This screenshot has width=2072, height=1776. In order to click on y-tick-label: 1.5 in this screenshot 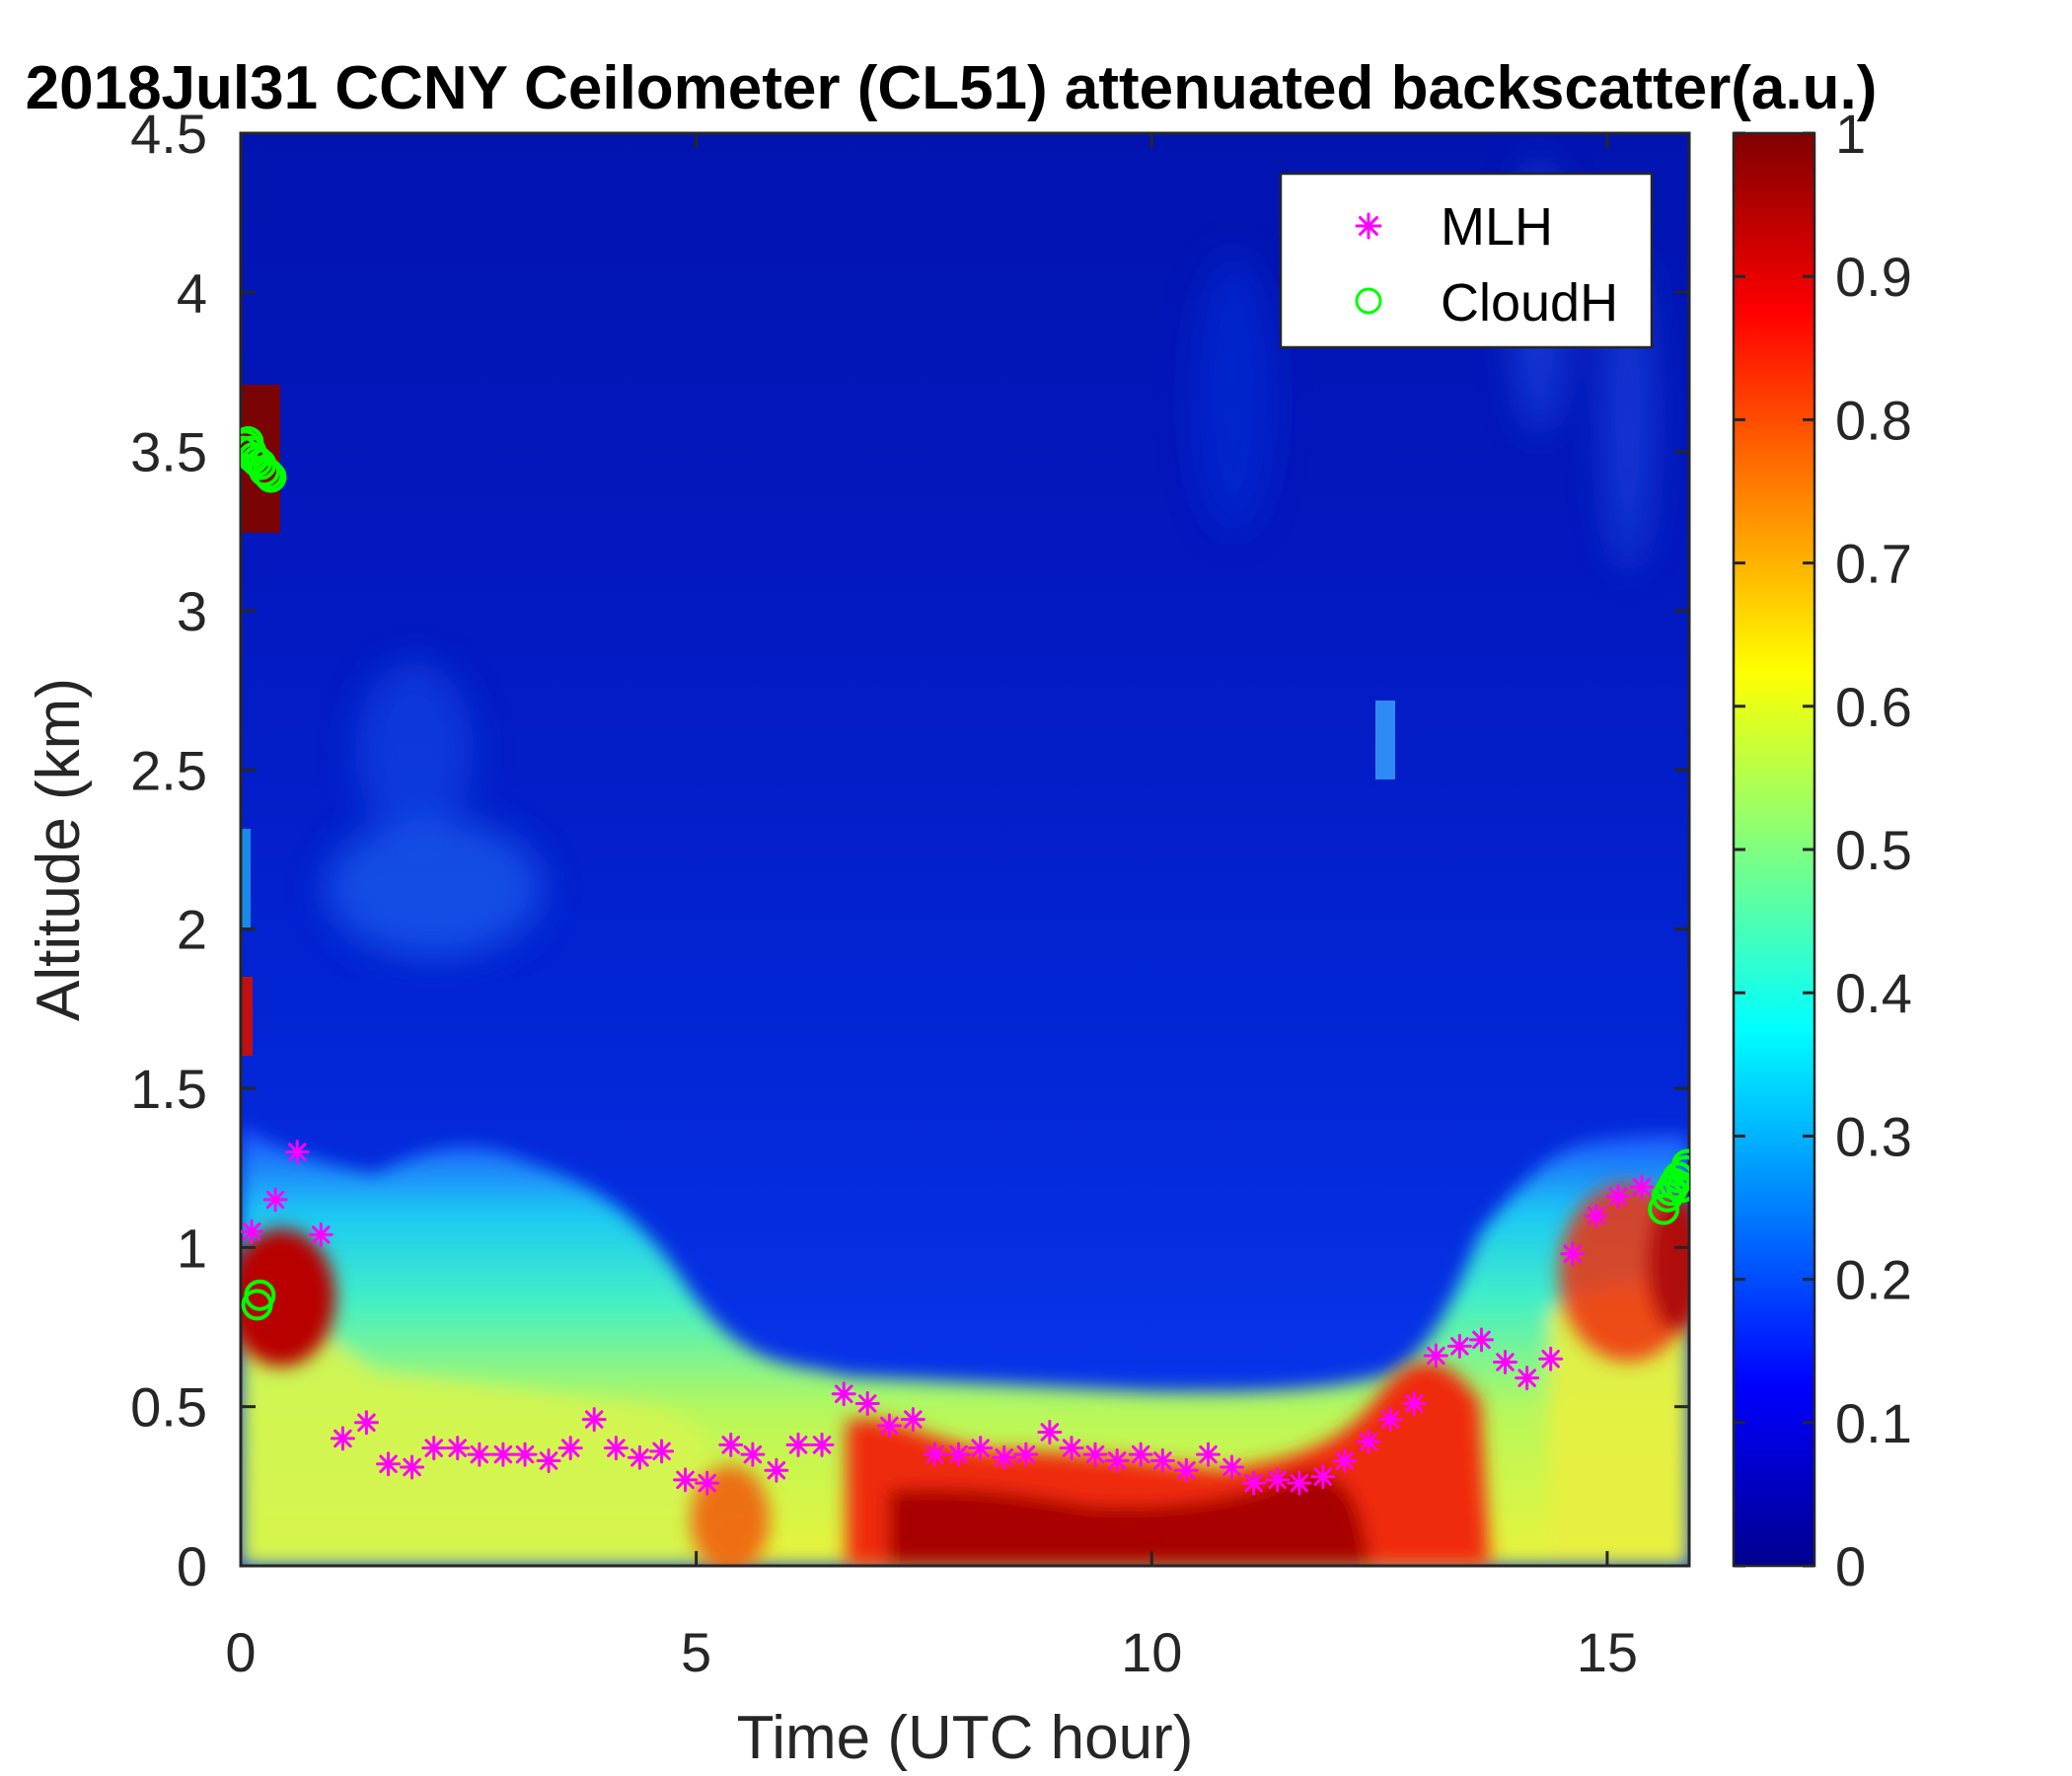, I will do `click(168, 1089)`.